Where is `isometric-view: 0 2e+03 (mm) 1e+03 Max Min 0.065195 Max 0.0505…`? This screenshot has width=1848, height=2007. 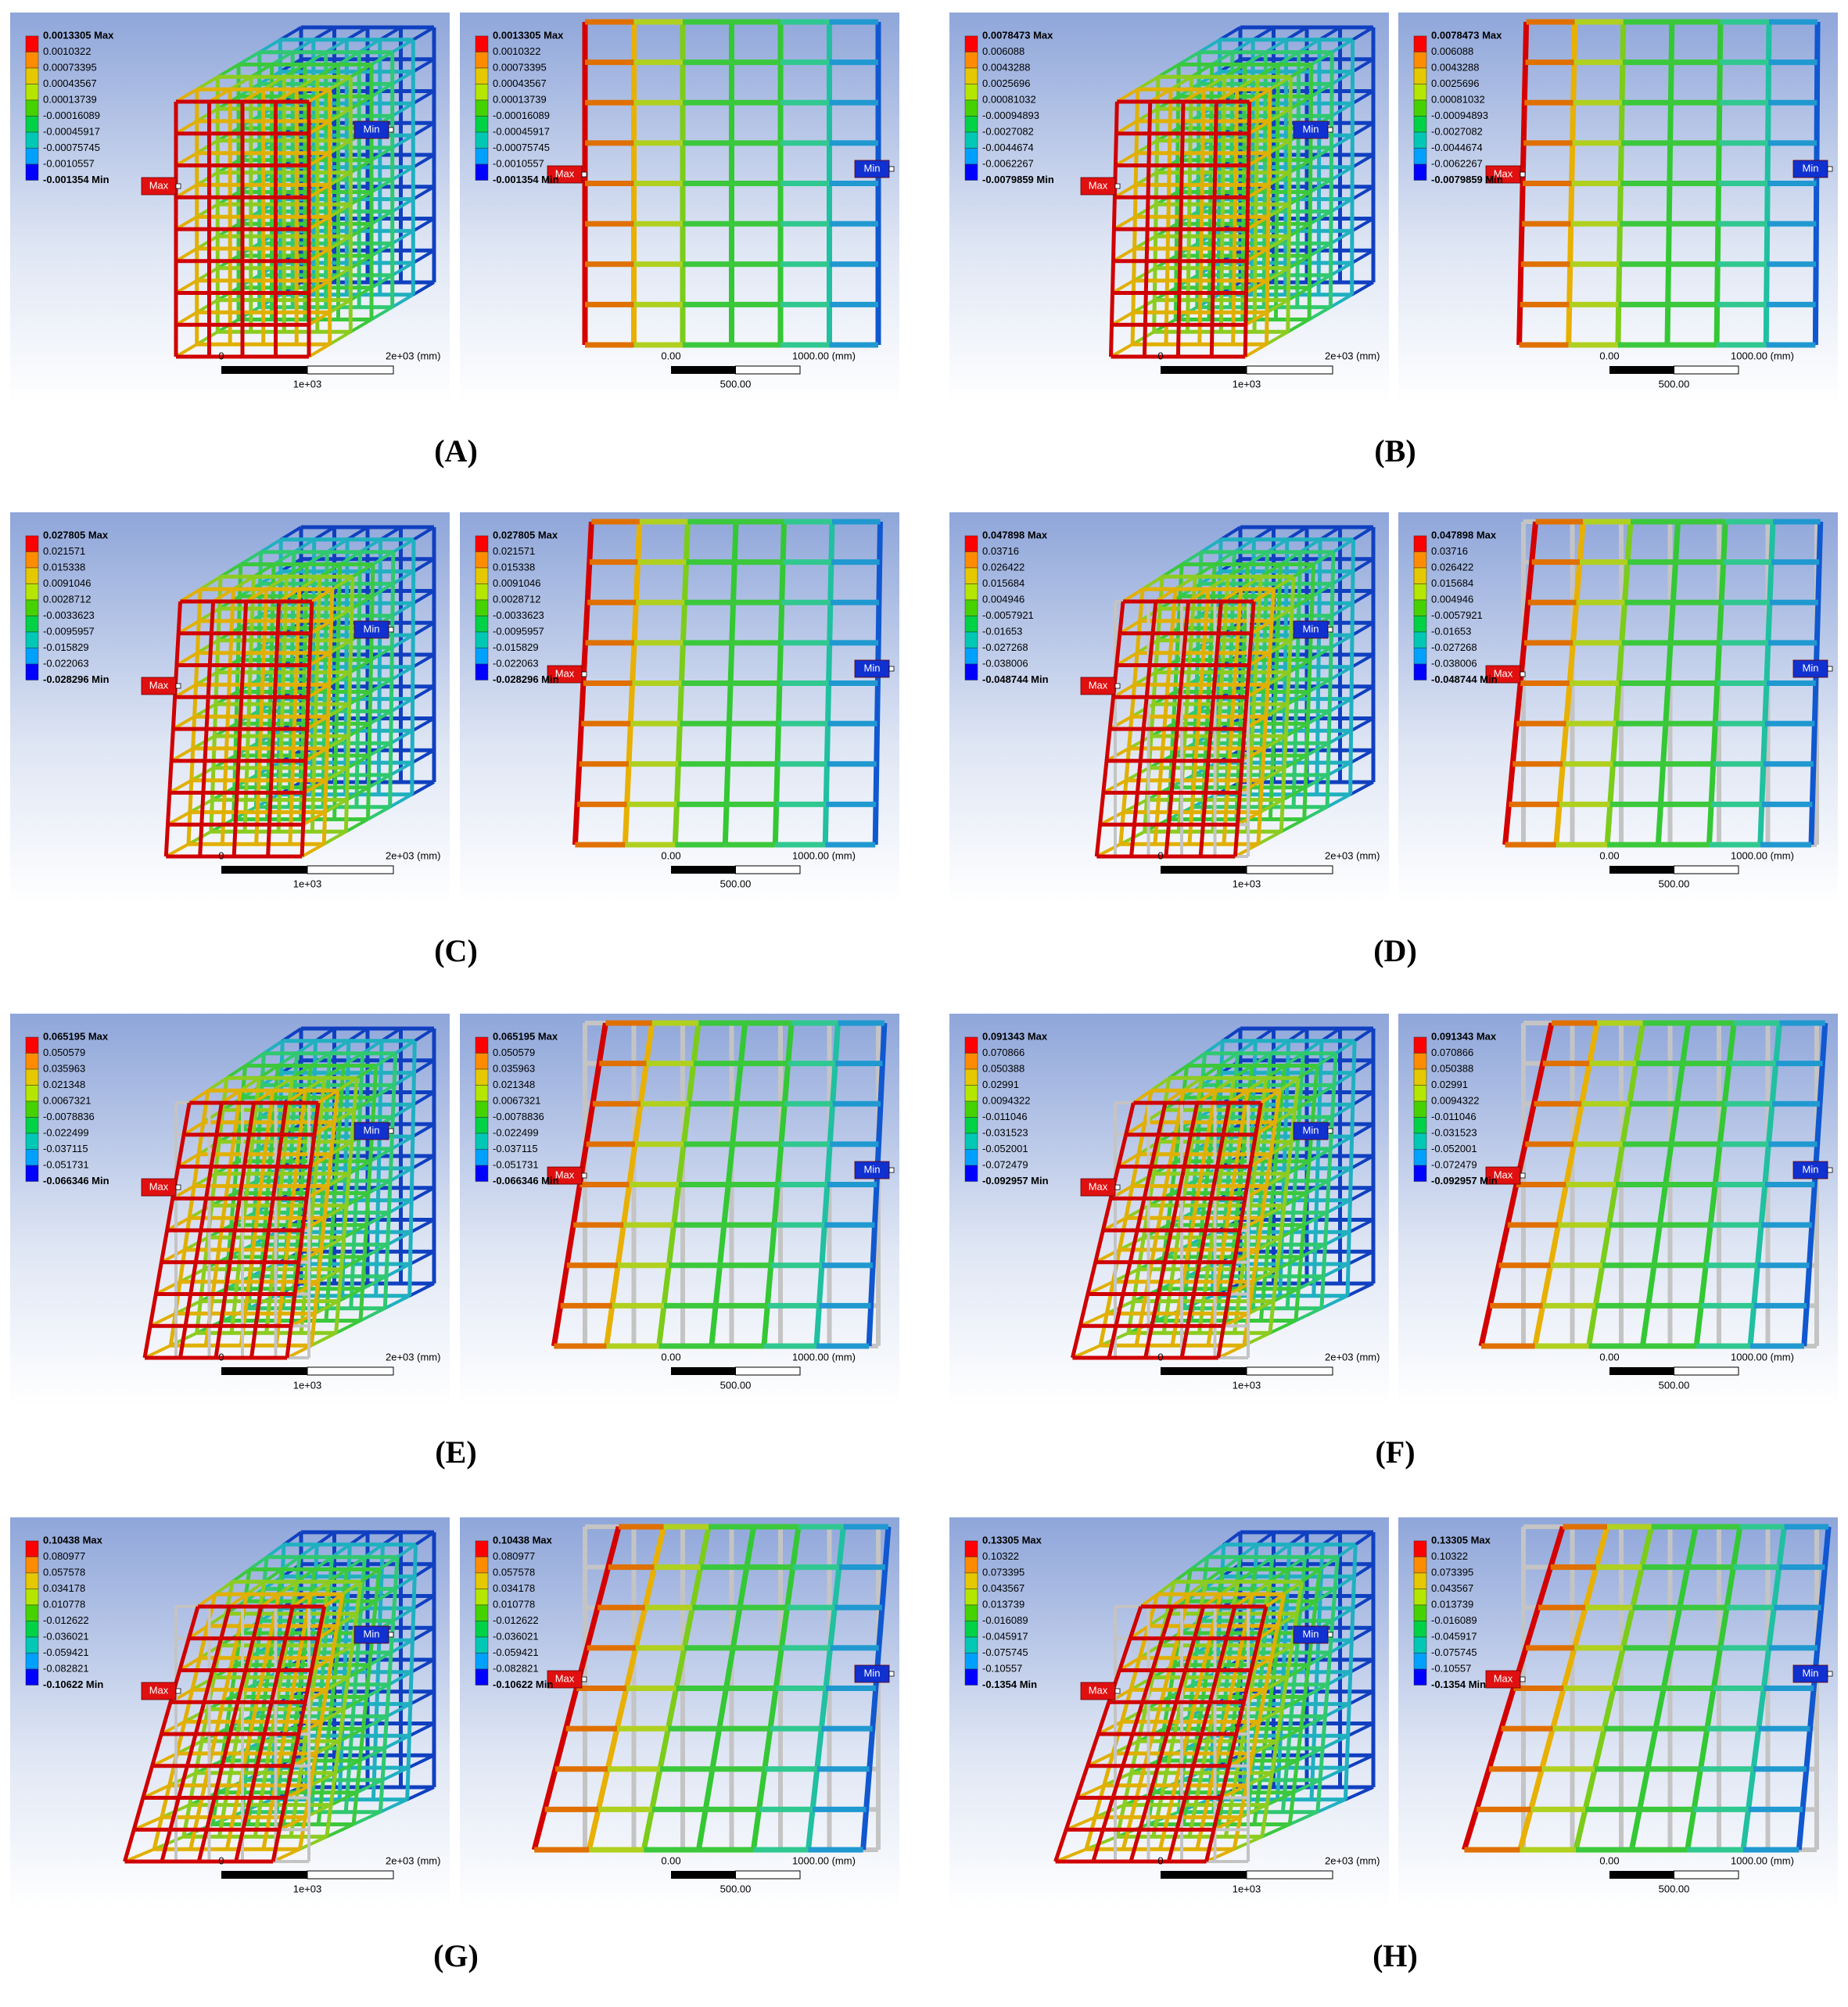
isometric-view: 0 2e+03 (mm) 1e+03 Max Min 0.065195 Max 0.0505… is located at coordinates (230, 1209).